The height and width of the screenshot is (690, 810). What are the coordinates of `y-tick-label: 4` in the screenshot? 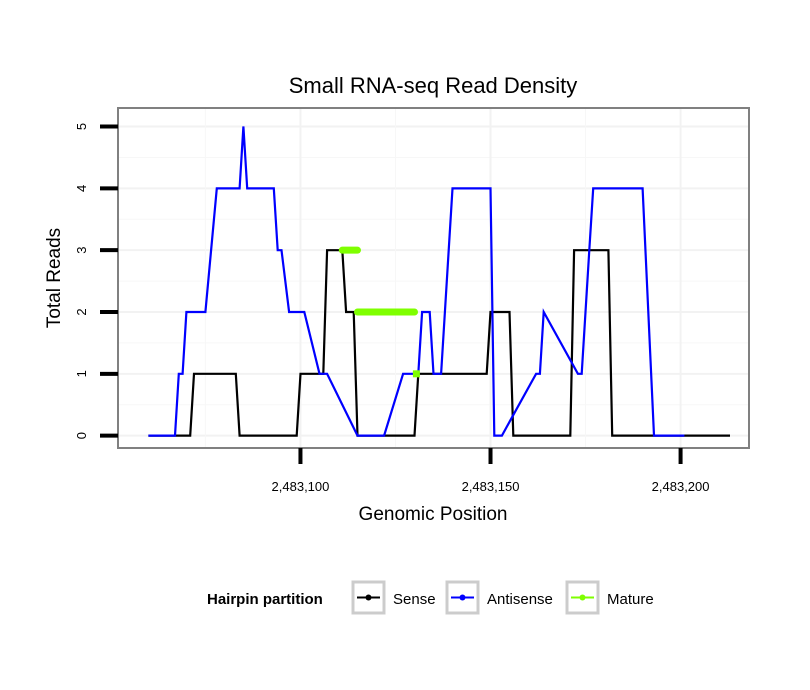 It's located at (81, 188).